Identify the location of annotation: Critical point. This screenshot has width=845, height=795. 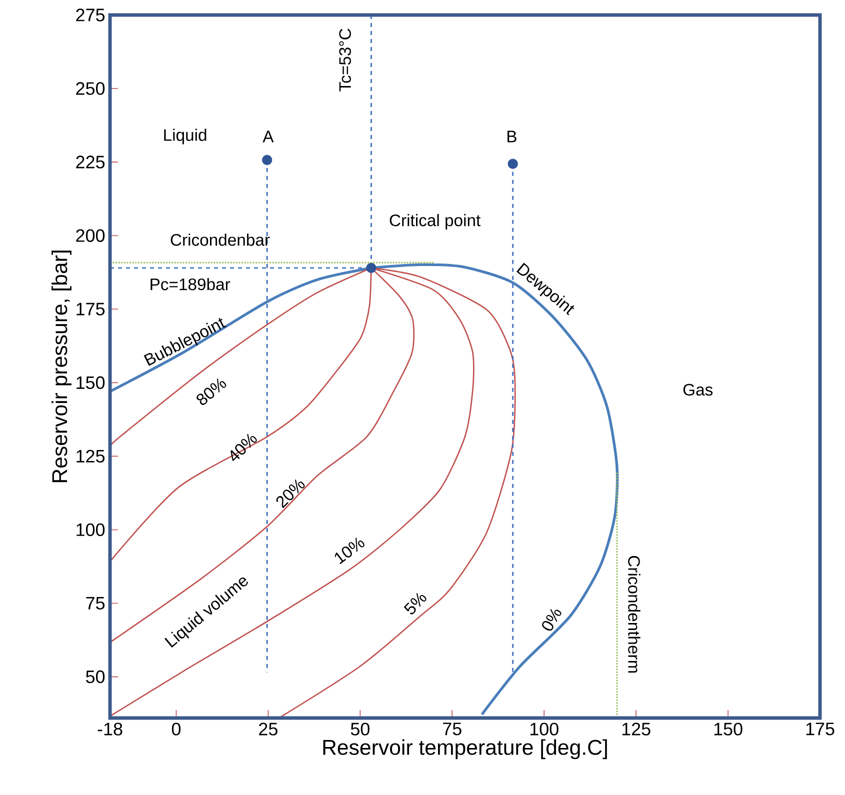
(435, 222).